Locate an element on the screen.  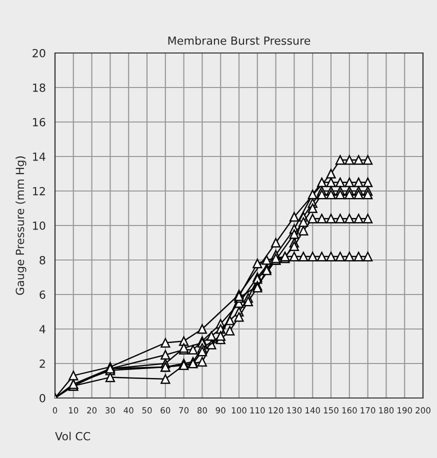
x-tick-label: 30 is located at coordinates (110, 410).